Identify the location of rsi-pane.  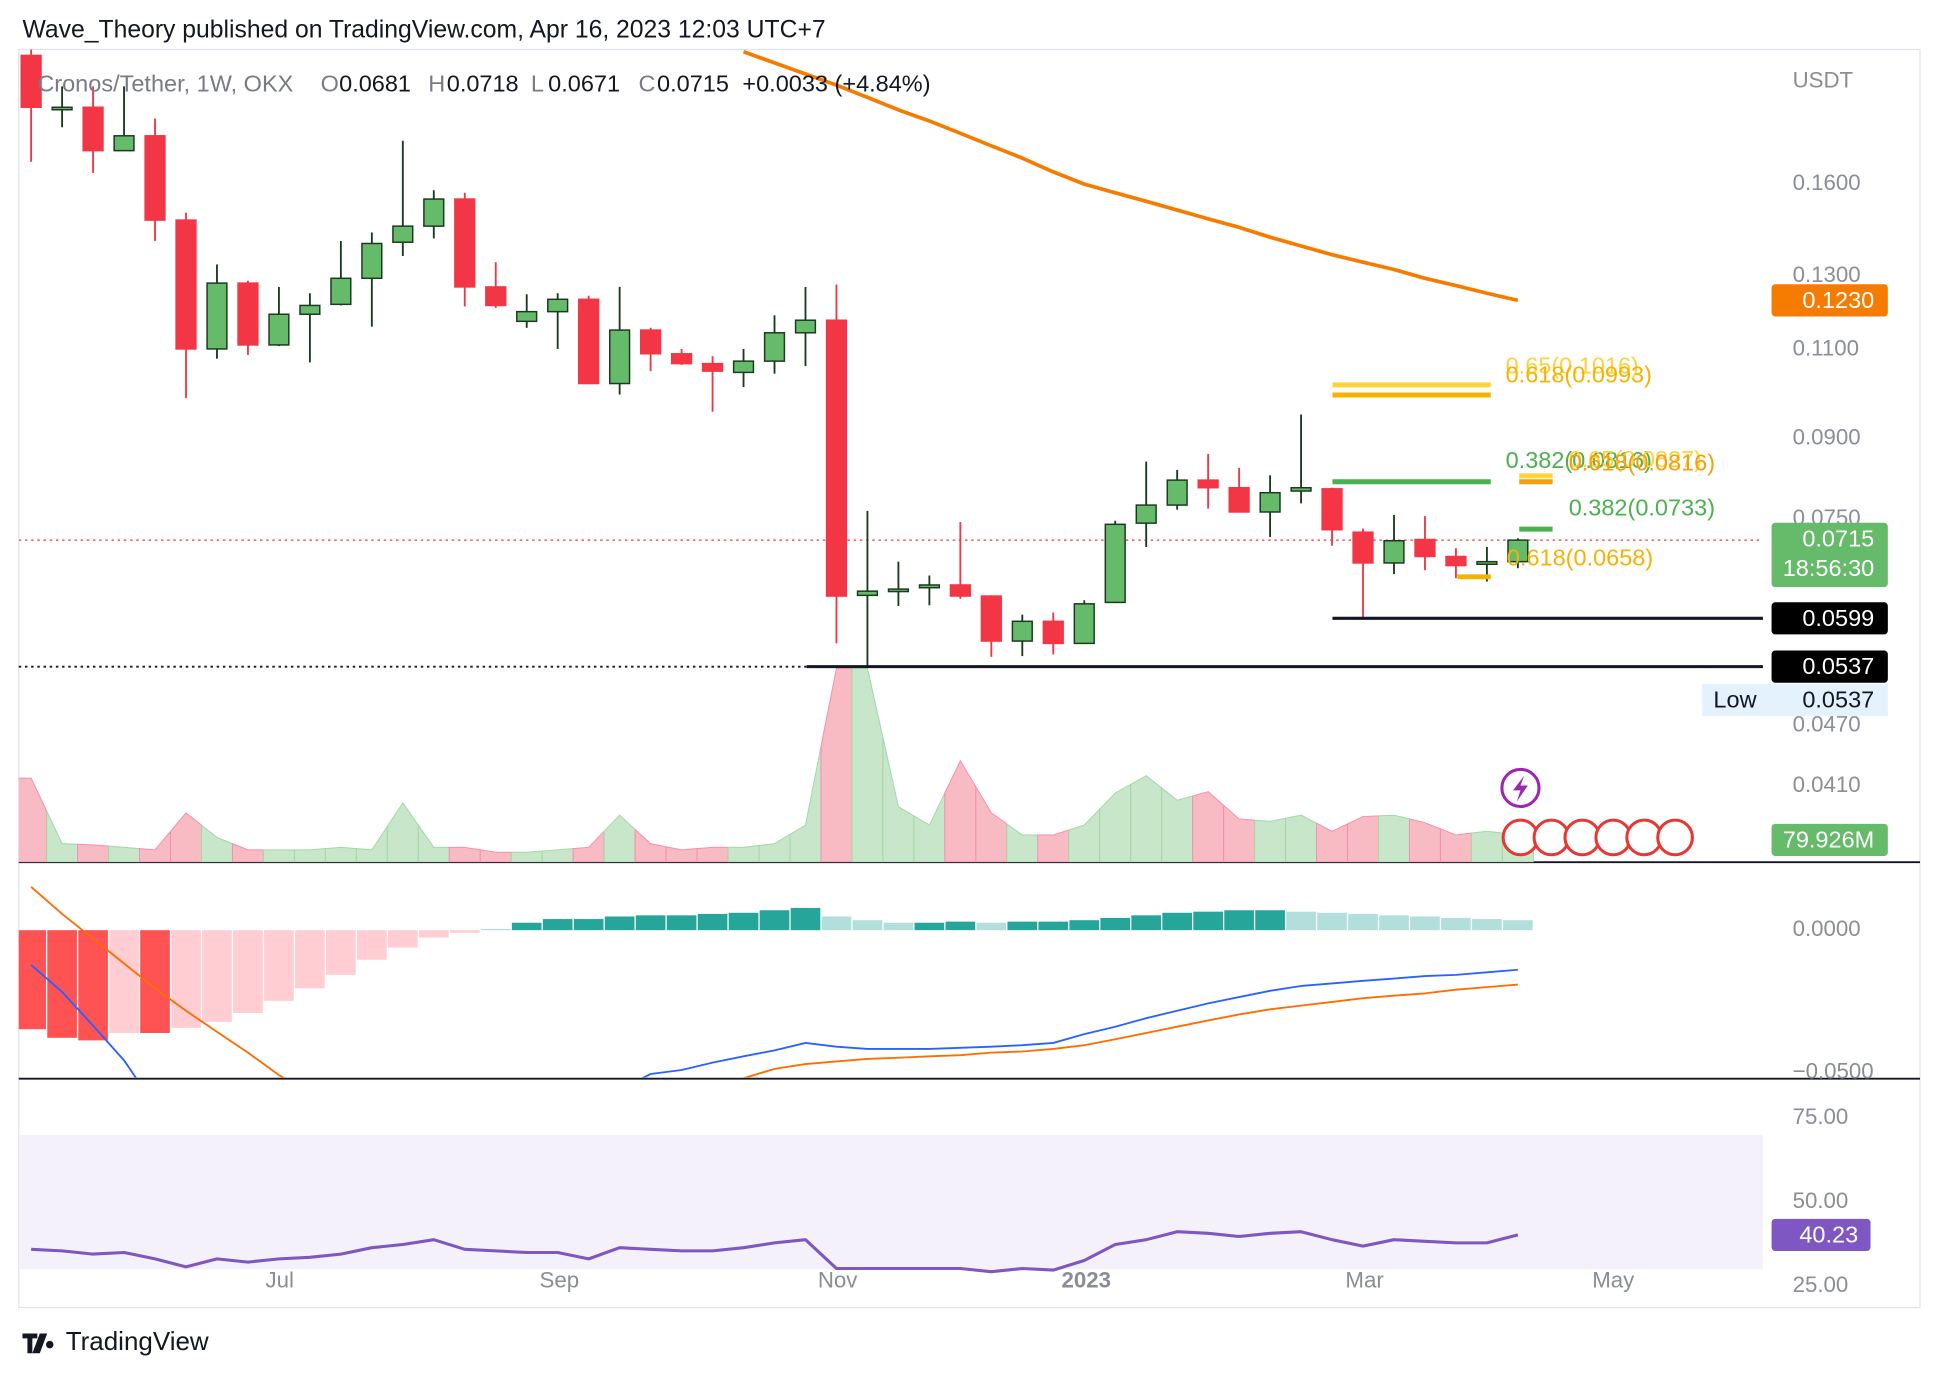
(890, 1204).